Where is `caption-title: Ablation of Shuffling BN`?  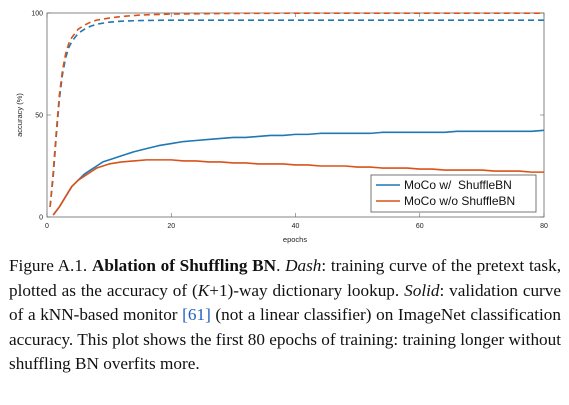
caption-title: Ablation of Shuffling BN is located at coordinates (184, 265).